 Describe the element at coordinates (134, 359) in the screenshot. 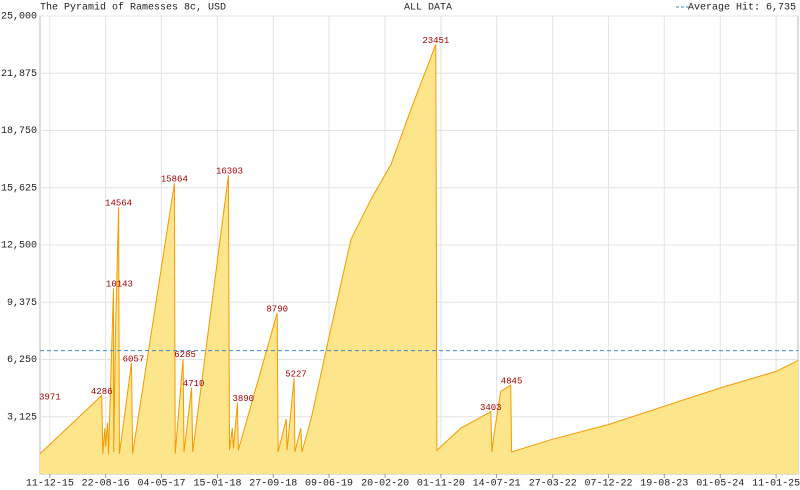

I see `value-label: 6057` at that location.